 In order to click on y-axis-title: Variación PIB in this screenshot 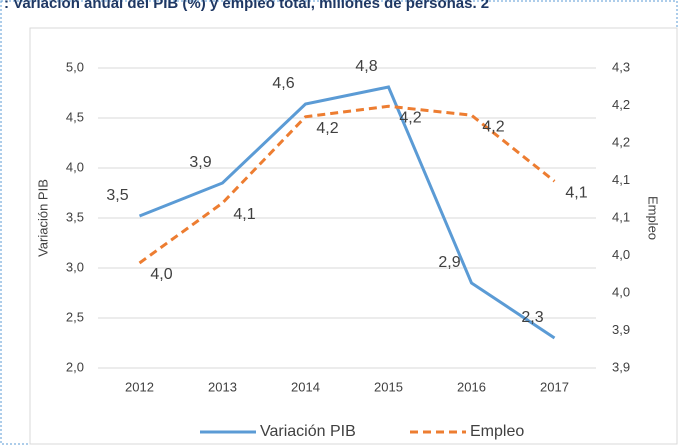, I will do `click(42, 218)`.